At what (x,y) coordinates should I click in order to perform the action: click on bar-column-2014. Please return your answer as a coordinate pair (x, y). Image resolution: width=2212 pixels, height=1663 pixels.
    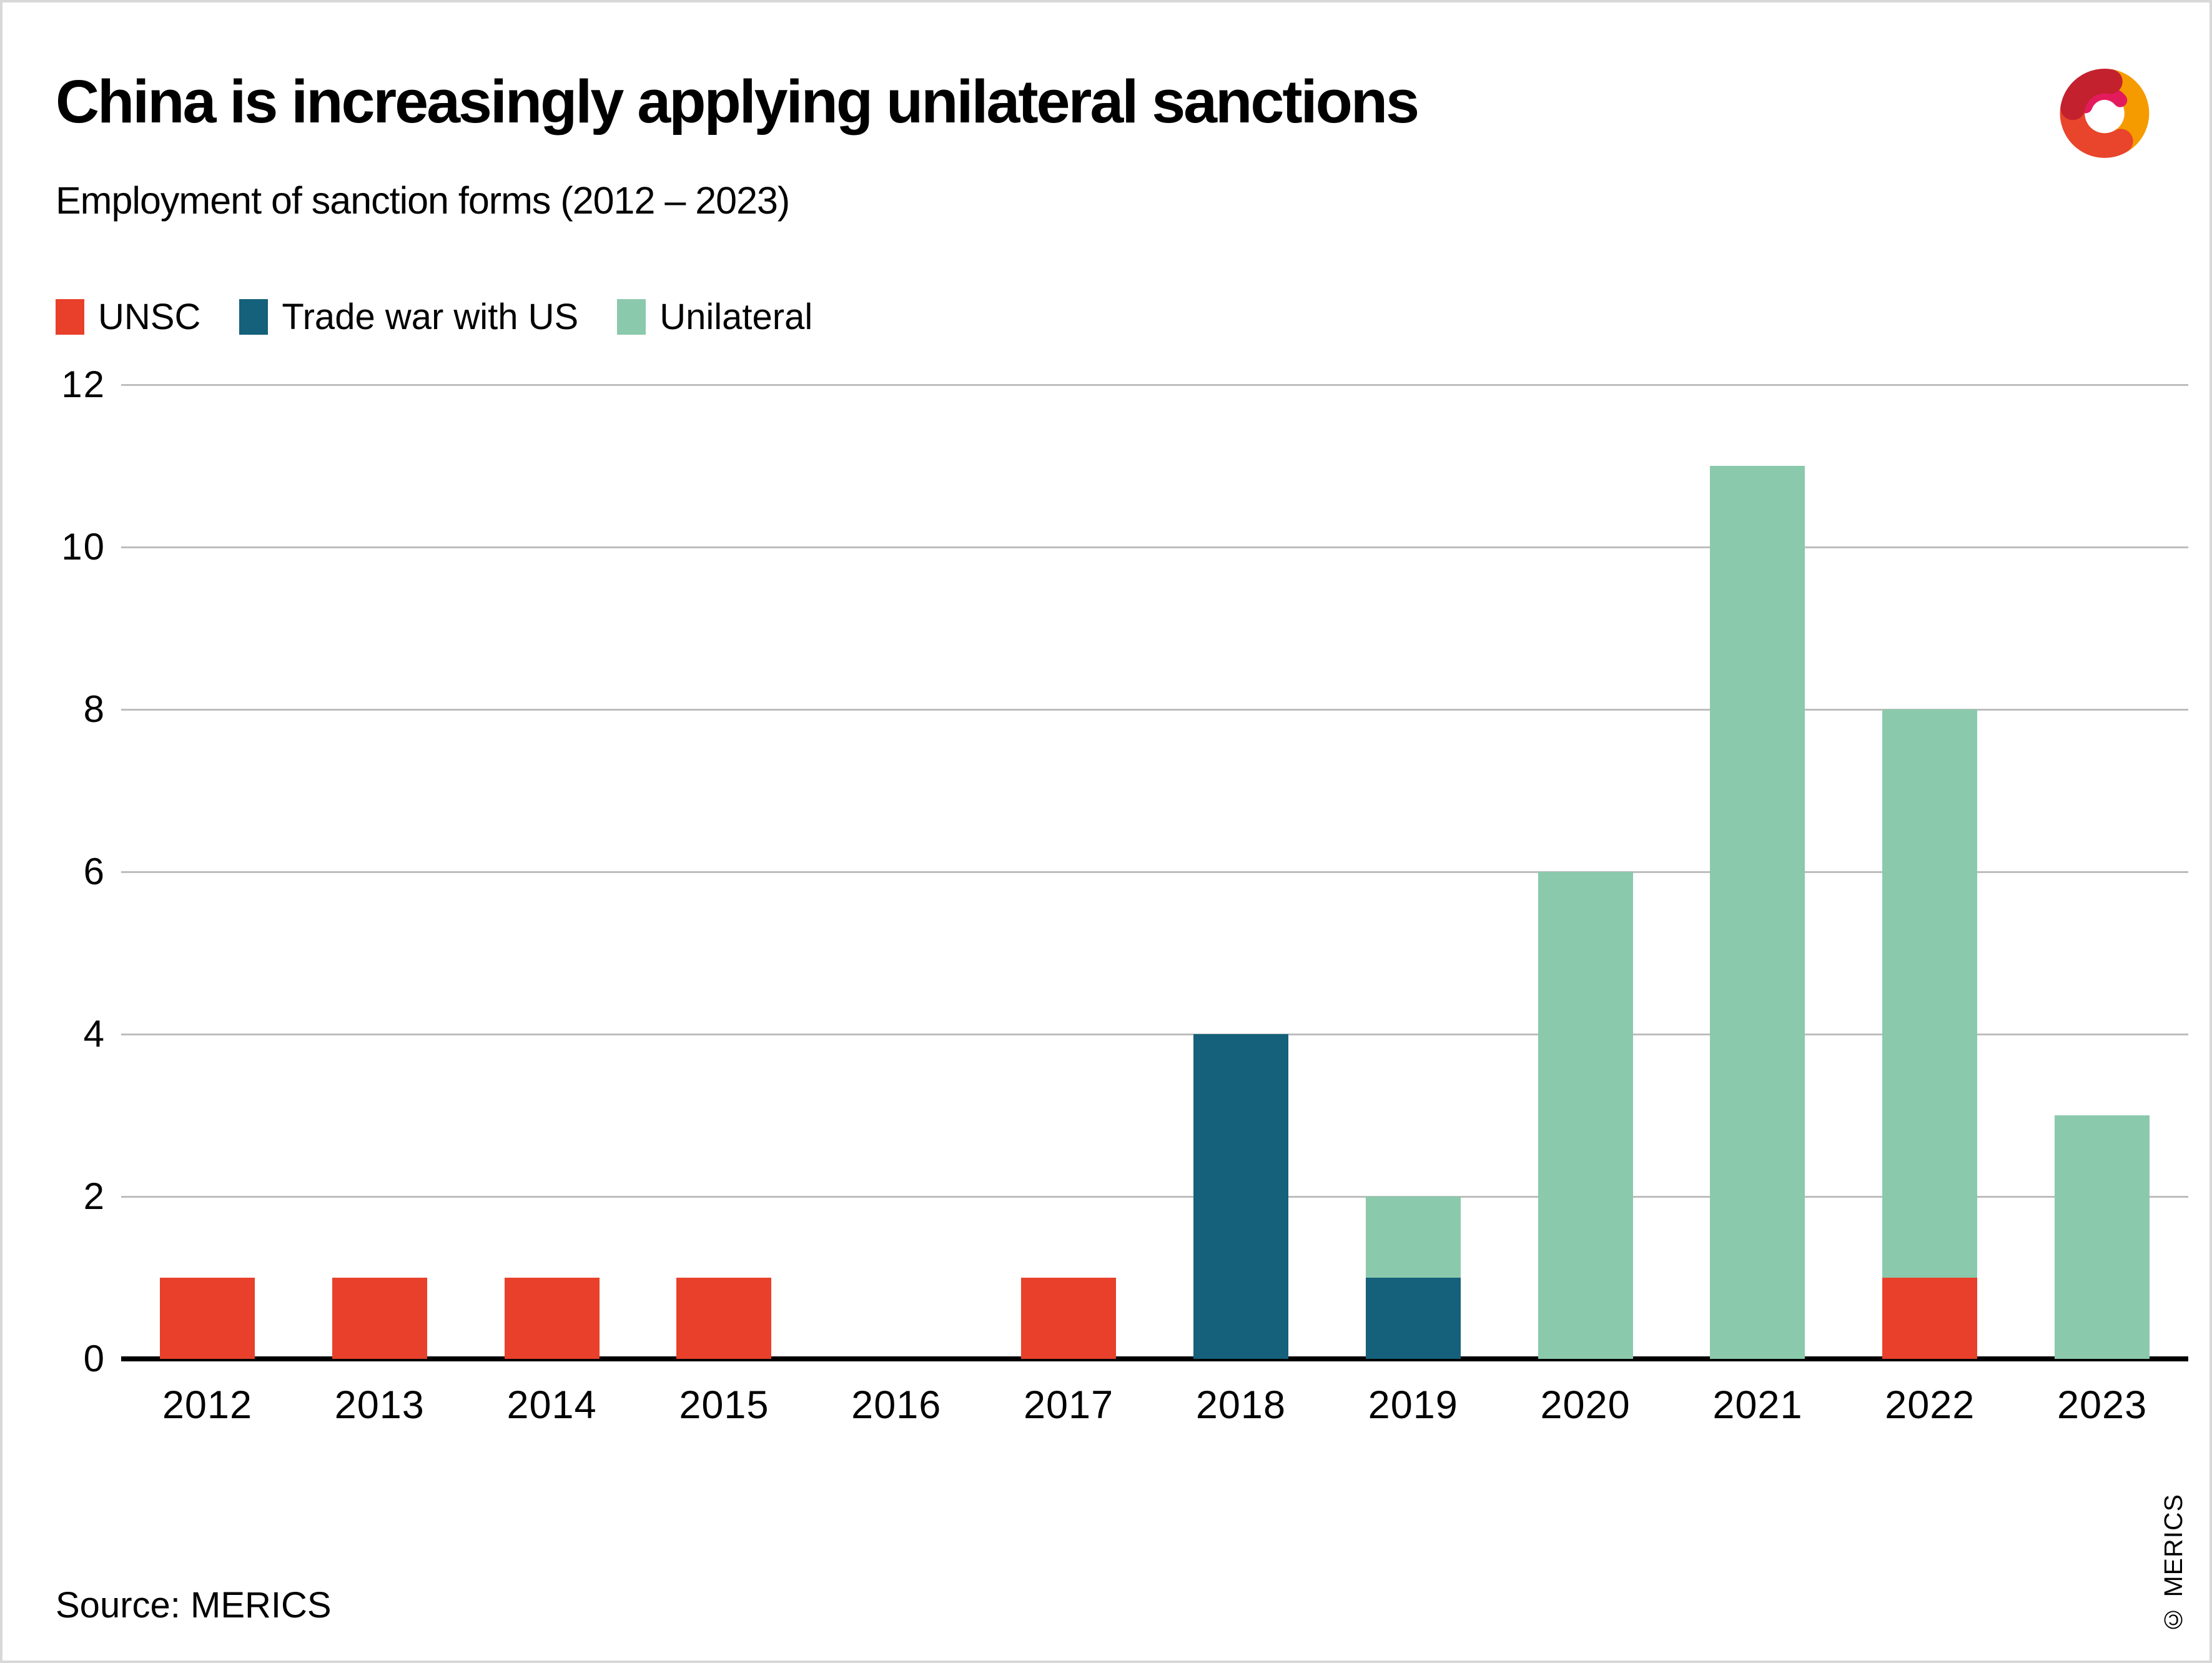
    Looking at the image, I should click on (552, 872).